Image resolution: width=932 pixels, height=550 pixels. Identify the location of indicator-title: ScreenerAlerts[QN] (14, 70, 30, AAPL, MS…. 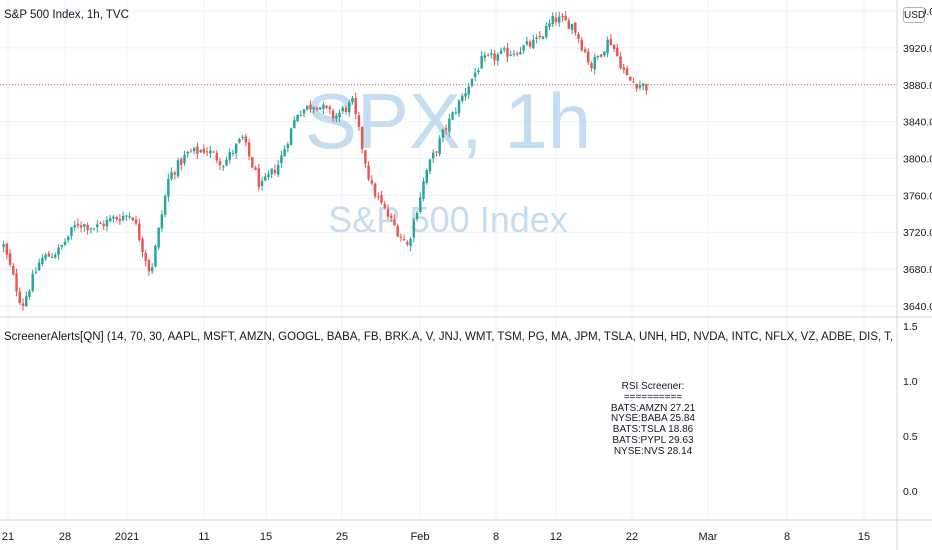
(449, 337).